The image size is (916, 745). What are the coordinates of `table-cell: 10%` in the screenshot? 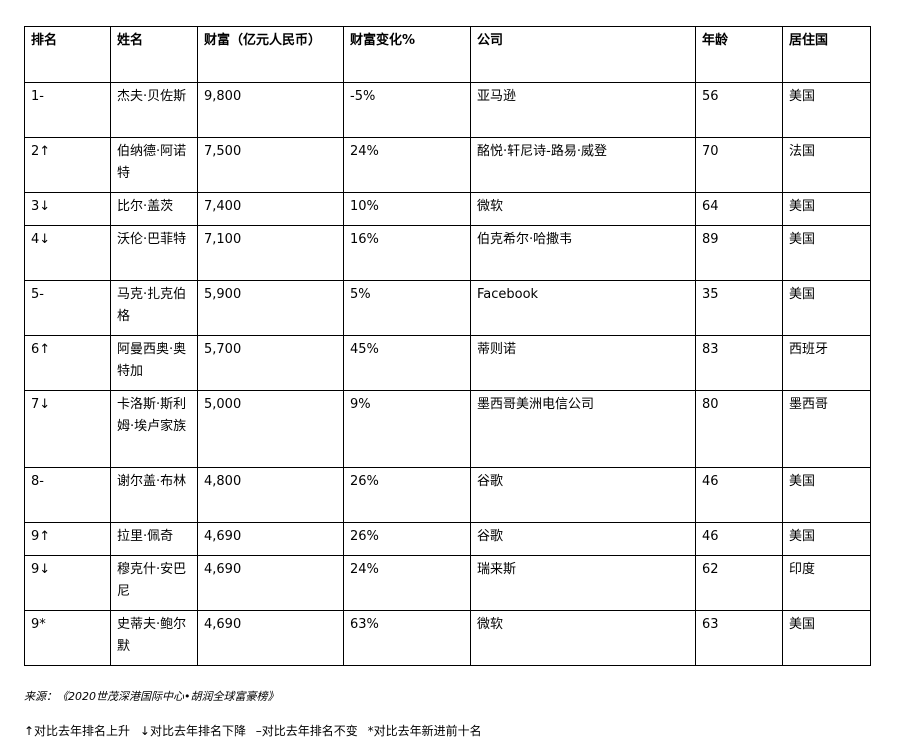 It's located at (407, 209).